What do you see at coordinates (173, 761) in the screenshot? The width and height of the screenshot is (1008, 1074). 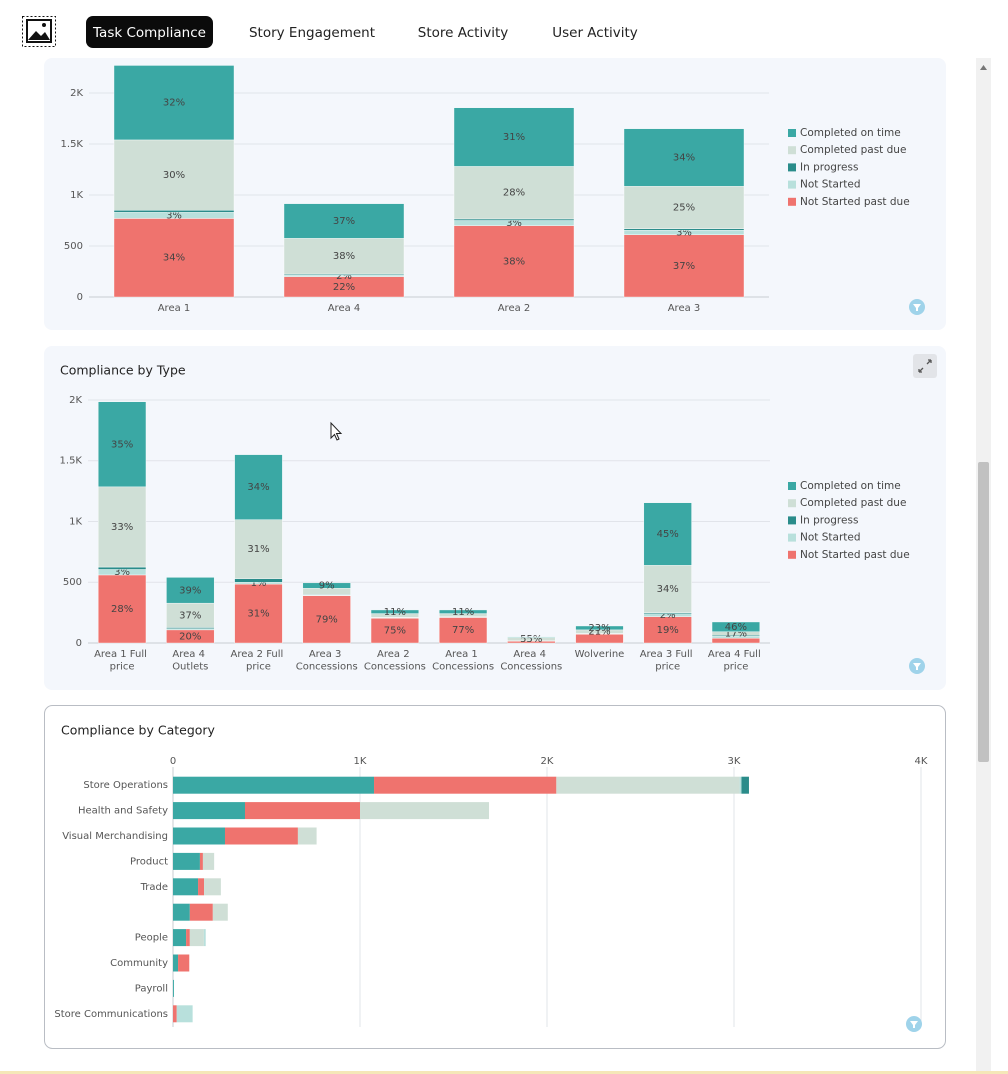 I see `x-tick-label: 0` at bounding box center [173, 761].